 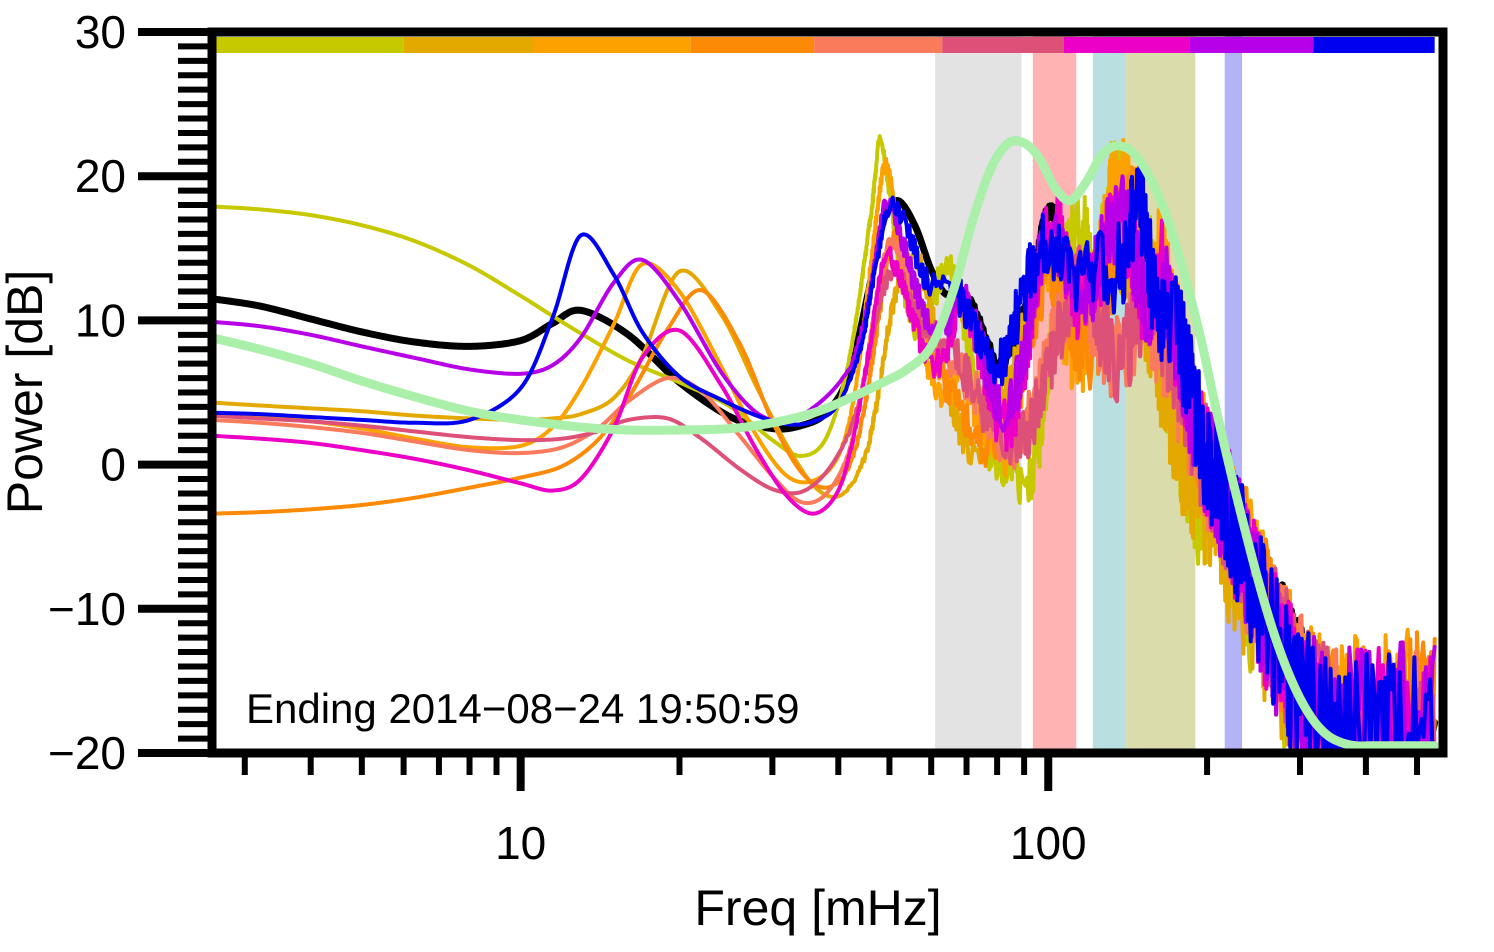 I want to click on y-tick-label--20: −20, so click(x=87, y=753).